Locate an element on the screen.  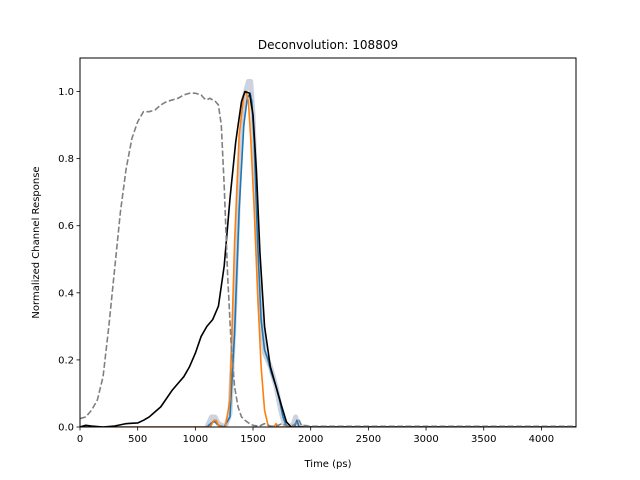
x-tick-label: 2500 is located at coordinates (368, 439).